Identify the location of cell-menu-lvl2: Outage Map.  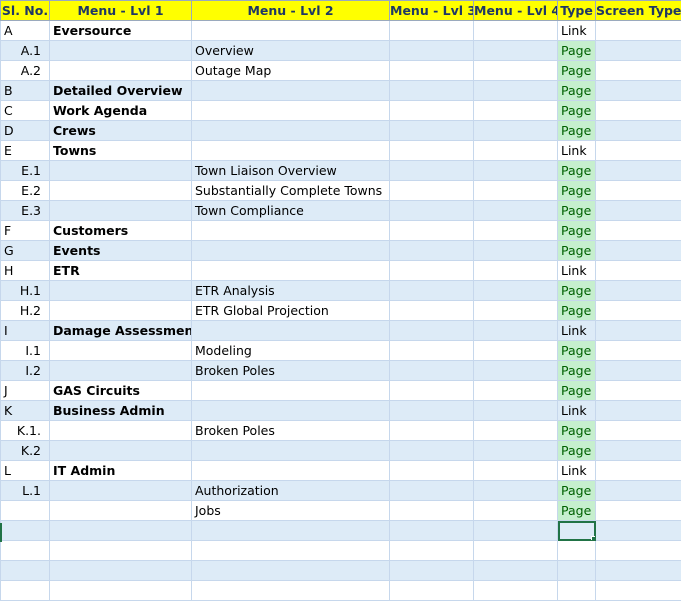
(290, 70).